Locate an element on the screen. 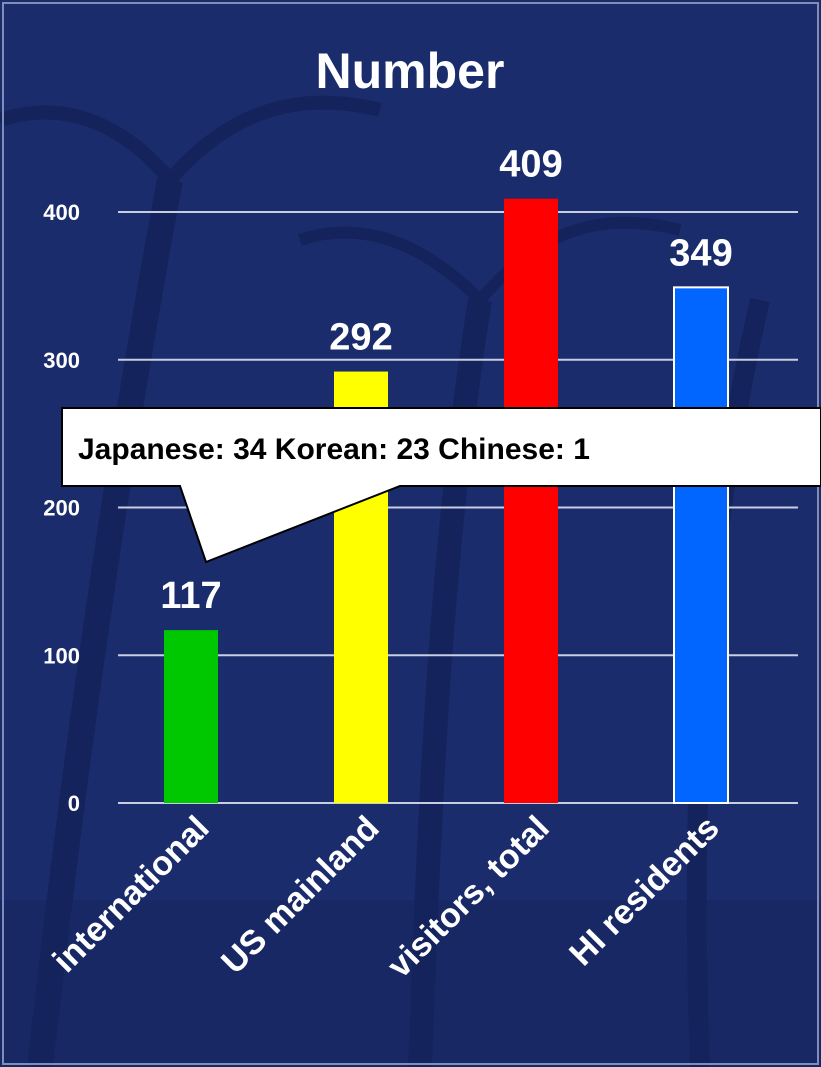  data-label-2: 409 is located at coordinates (530, 165).